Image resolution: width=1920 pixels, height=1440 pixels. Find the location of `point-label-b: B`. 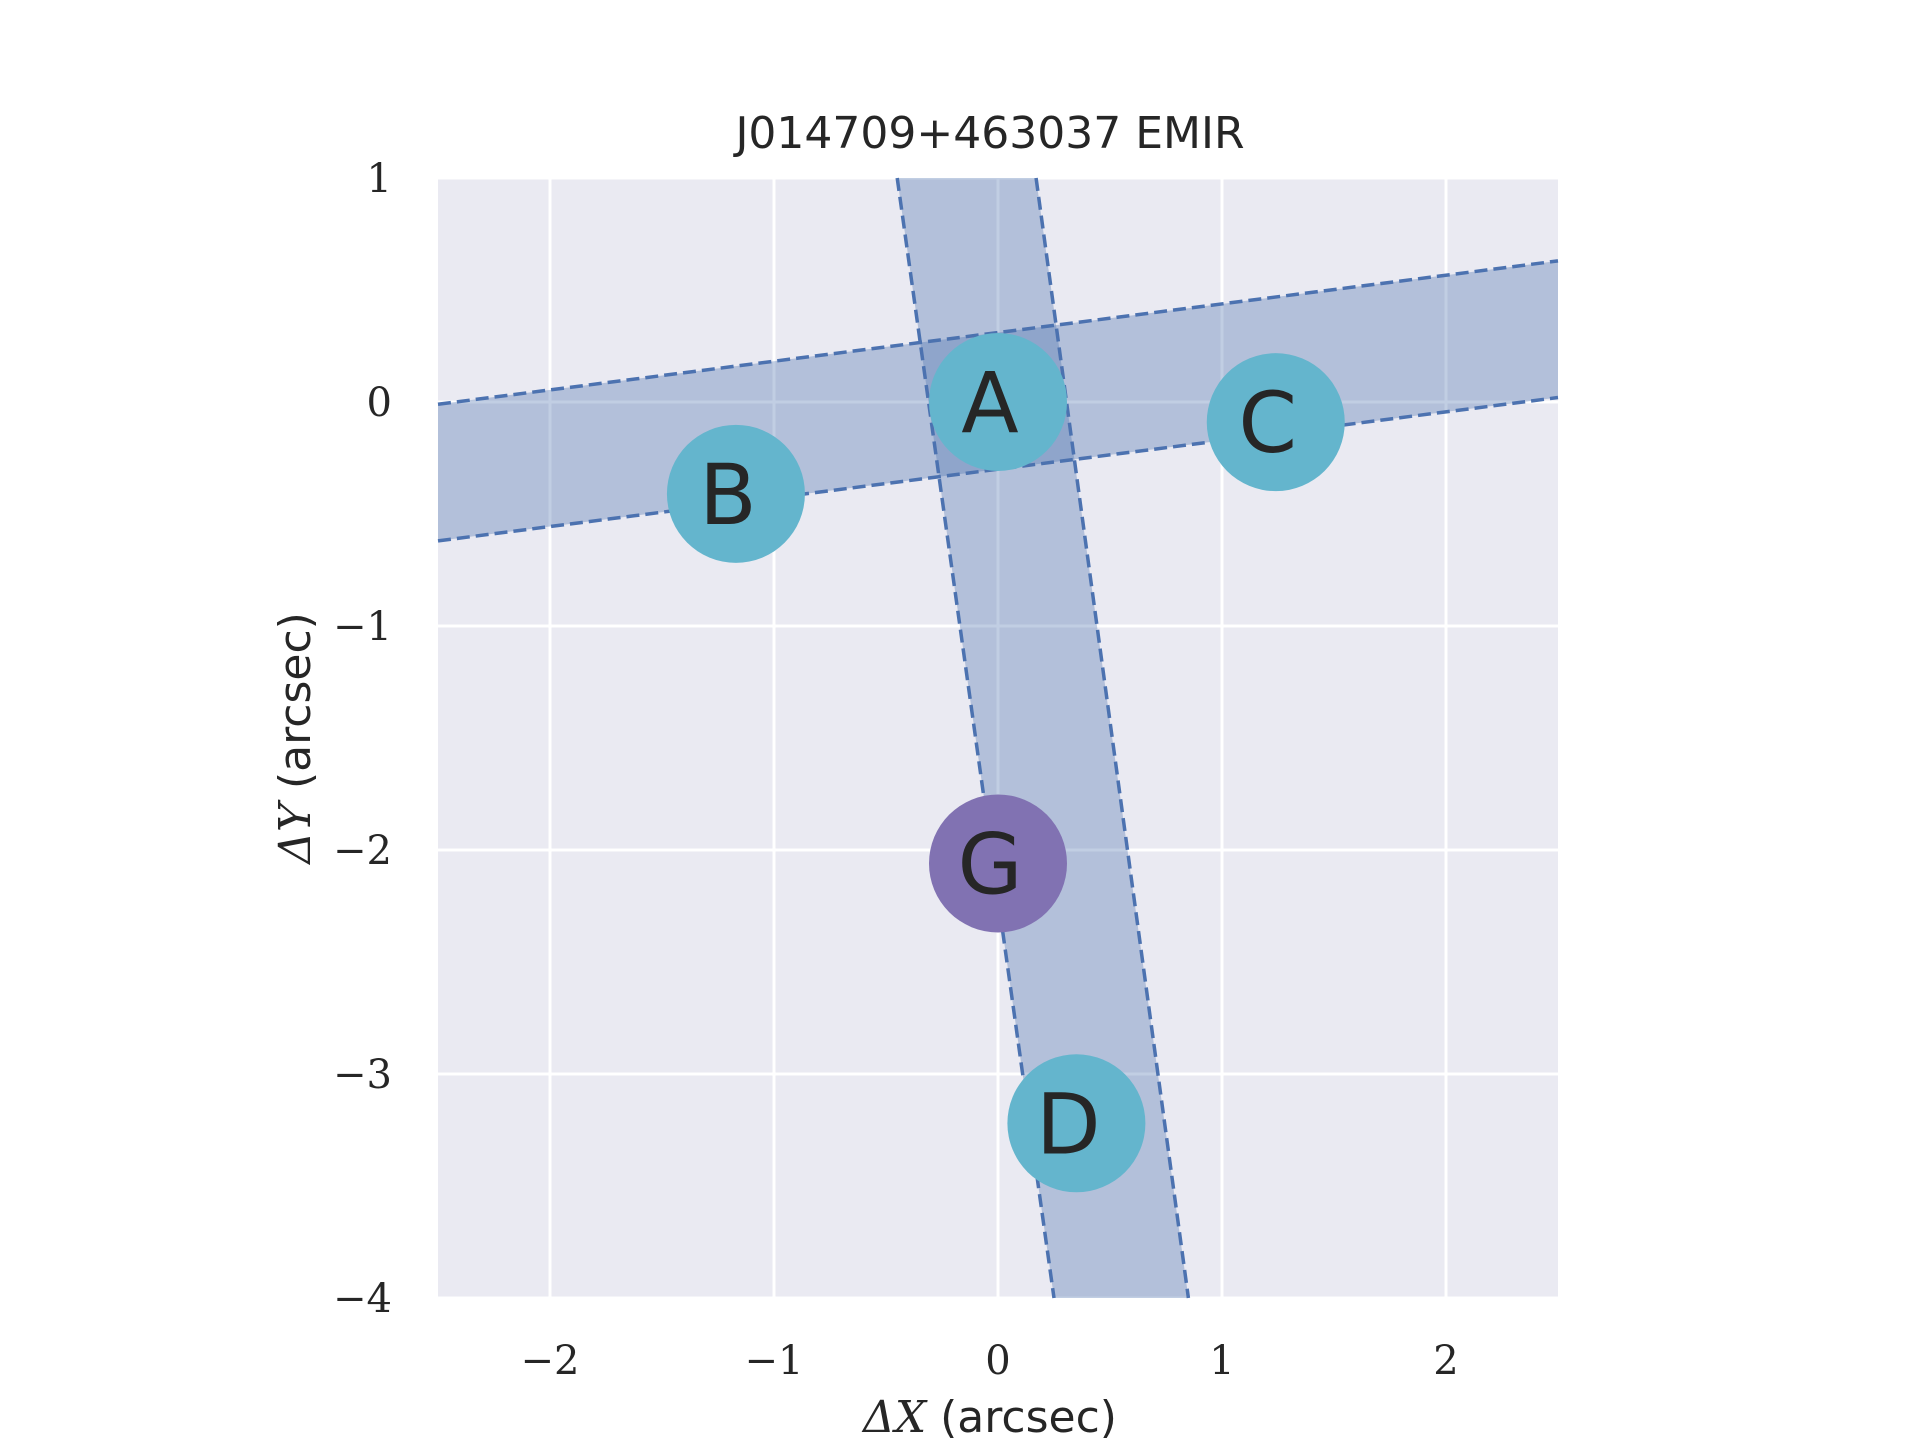

point-label-b: B is located at coordinates (728, 495).